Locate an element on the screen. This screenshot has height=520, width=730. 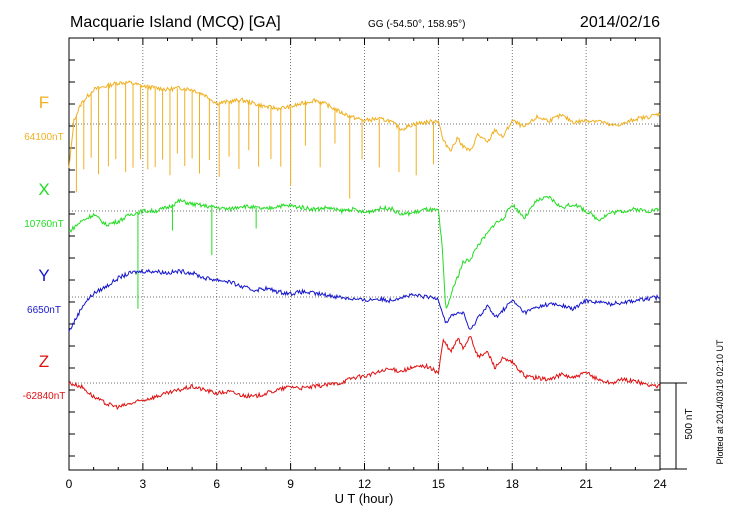
x-tick-label-21: 21 is located at coordinates (586, 484).